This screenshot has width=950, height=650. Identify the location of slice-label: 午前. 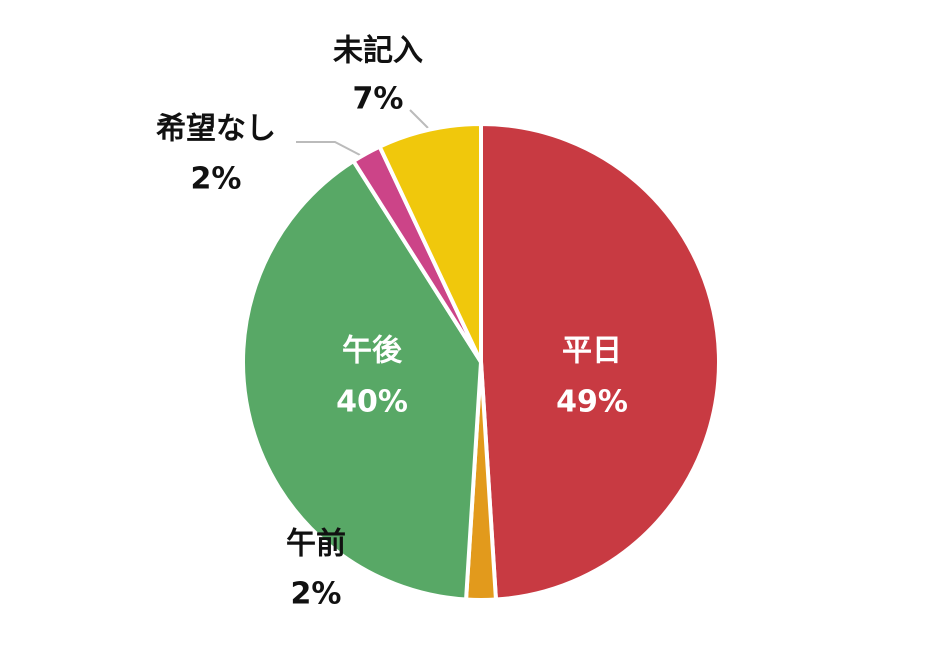
(316, 544).